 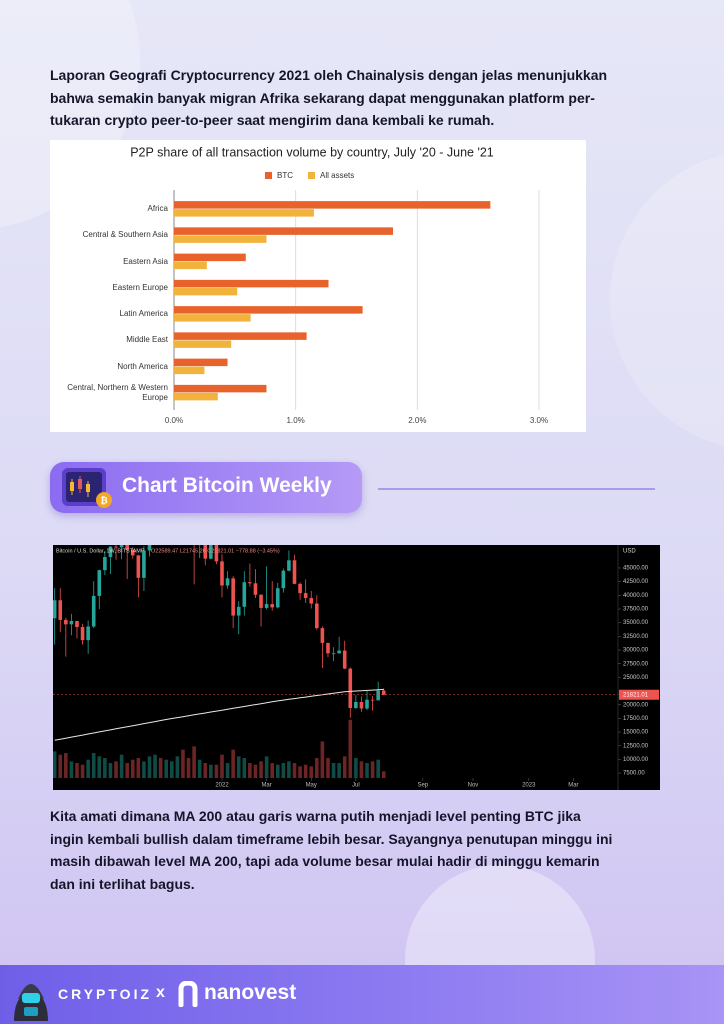 I want to click on y-tick-label: 7500.00, so click(x=634, y=774).